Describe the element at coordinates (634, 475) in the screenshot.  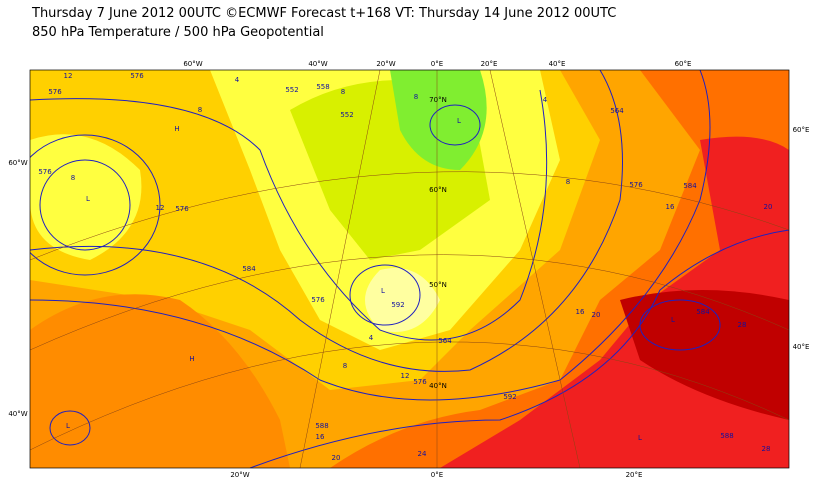
I see `lon-labels-bottom: 20°E` at that location.